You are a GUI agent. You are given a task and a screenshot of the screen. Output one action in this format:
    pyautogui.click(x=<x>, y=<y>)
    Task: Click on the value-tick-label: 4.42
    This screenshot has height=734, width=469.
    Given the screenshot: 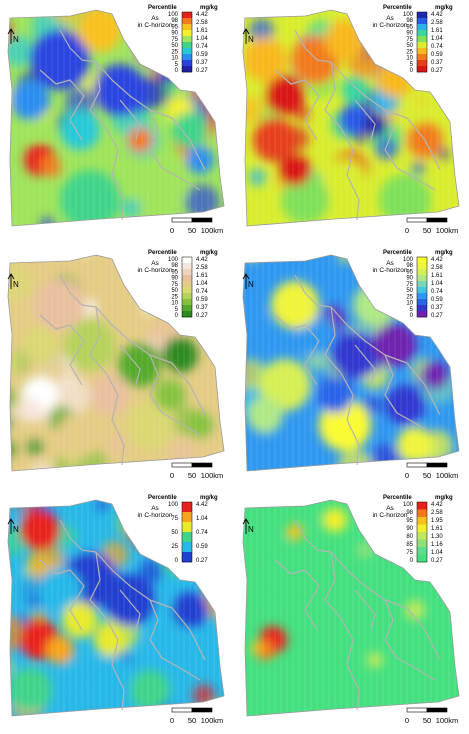 What is the action you would take?
    pyautogui.click(x=202, y=505)
    